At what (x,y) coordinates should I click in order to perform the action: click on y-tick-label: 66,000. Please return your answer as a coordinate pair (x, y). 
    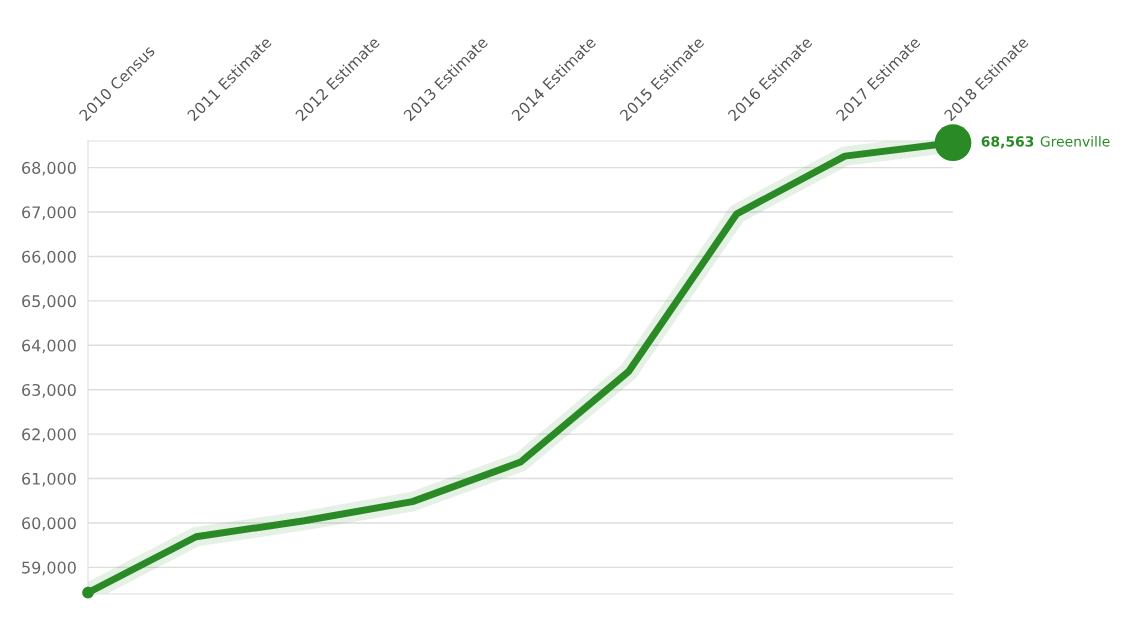
    Looking at the image, I should click on (49, 257).